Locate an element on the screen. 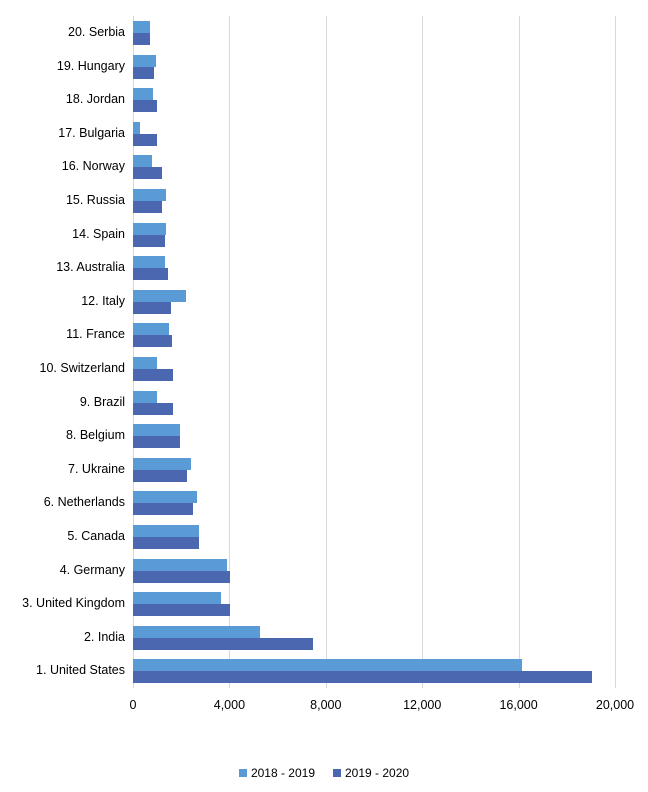  category-row: 1. United States is located at coordinates (325, 671).